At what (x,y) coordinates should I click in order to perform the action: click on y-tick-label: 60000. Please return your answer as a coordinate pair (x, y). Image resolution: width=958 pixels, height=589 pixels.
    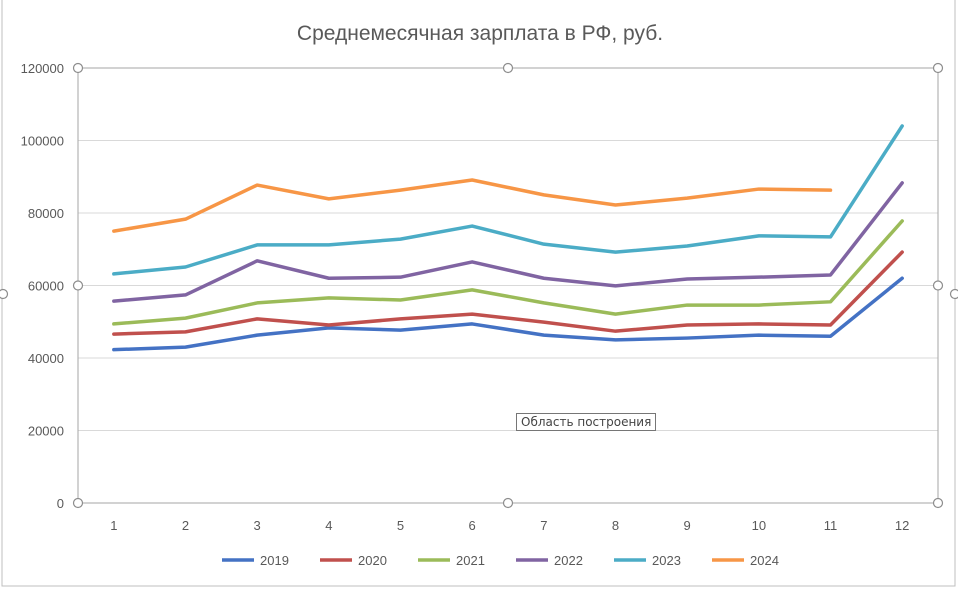
    Looking at the image, I should click on (46, 286).